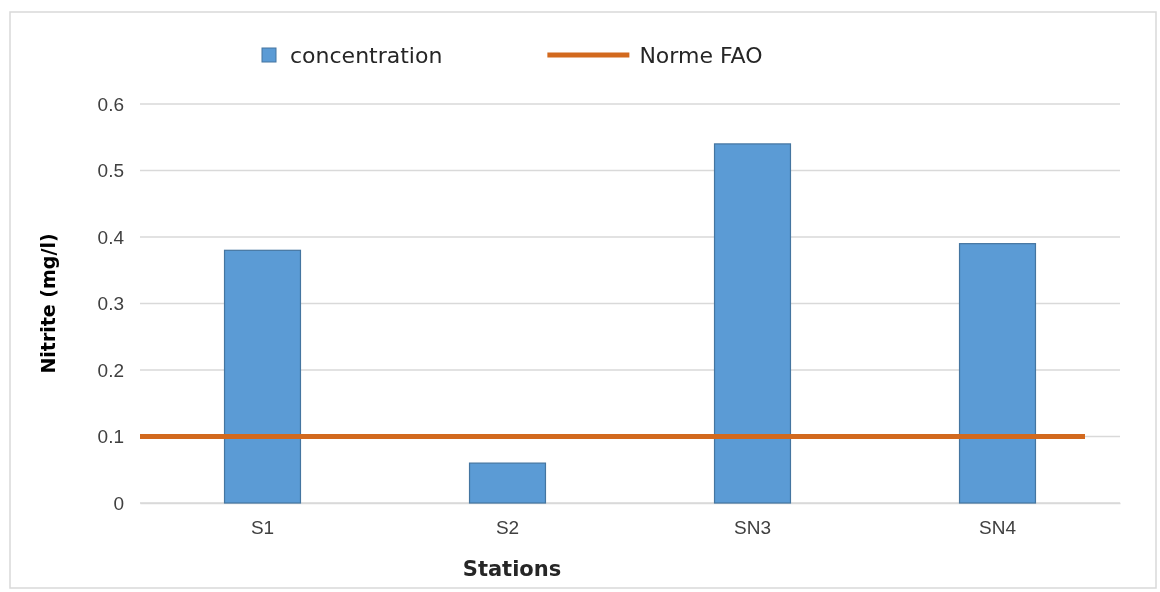  What do you see at coordinates (366, 55) in the screenshot?
I see `legend-label: concentration` at bounding box center [366, 55].